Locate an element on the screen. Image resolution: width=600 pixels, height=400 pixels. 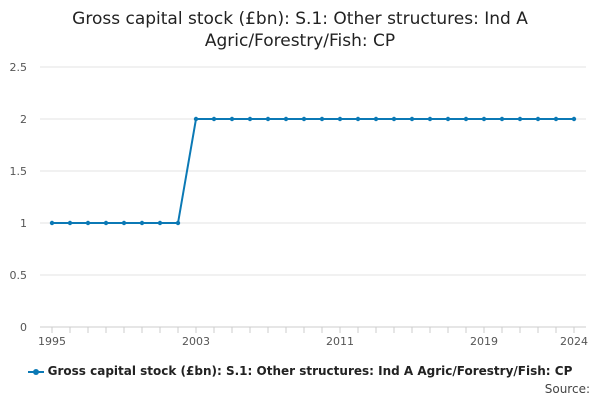
x-tick-label: 2003 is located at coordinates (196, 341).